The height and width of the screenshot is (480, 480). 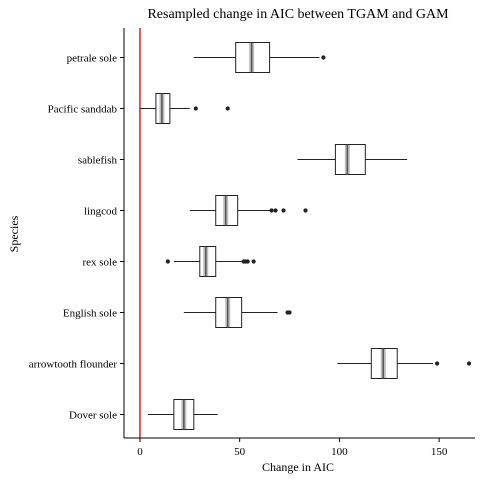 What do you see at coordinates (92, 59) in the screenshot?
I see `category-label: petrale sole` at bounding box center [92, 59].